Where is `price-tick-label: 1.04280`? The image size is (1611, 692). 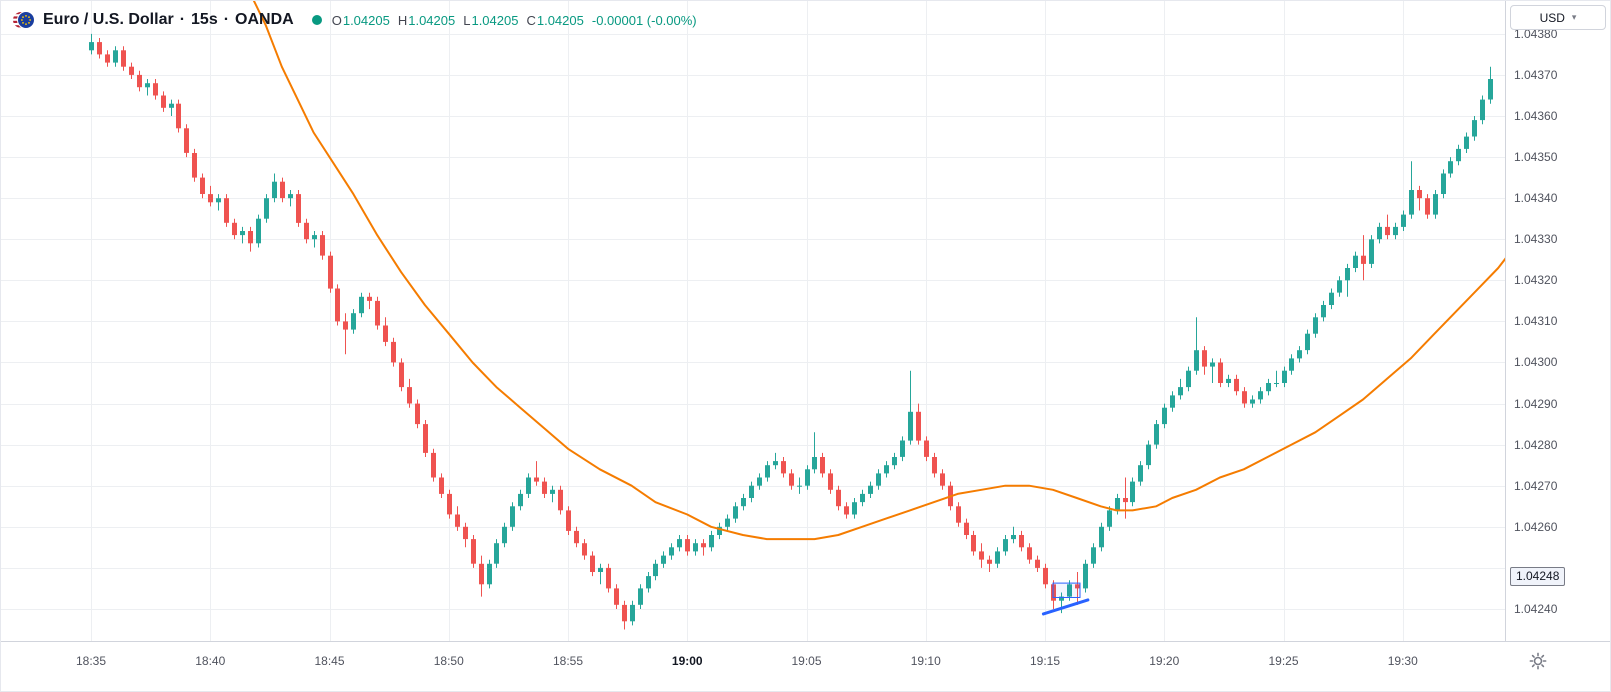
price-tick-label: 1.04280 is located at coordinates (1536, 444).